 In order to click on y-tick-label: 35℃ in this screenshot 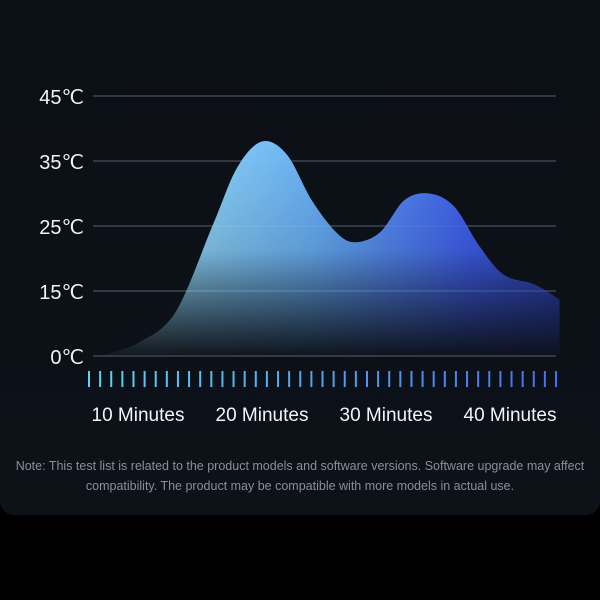, I will do `click(61, 163)`.